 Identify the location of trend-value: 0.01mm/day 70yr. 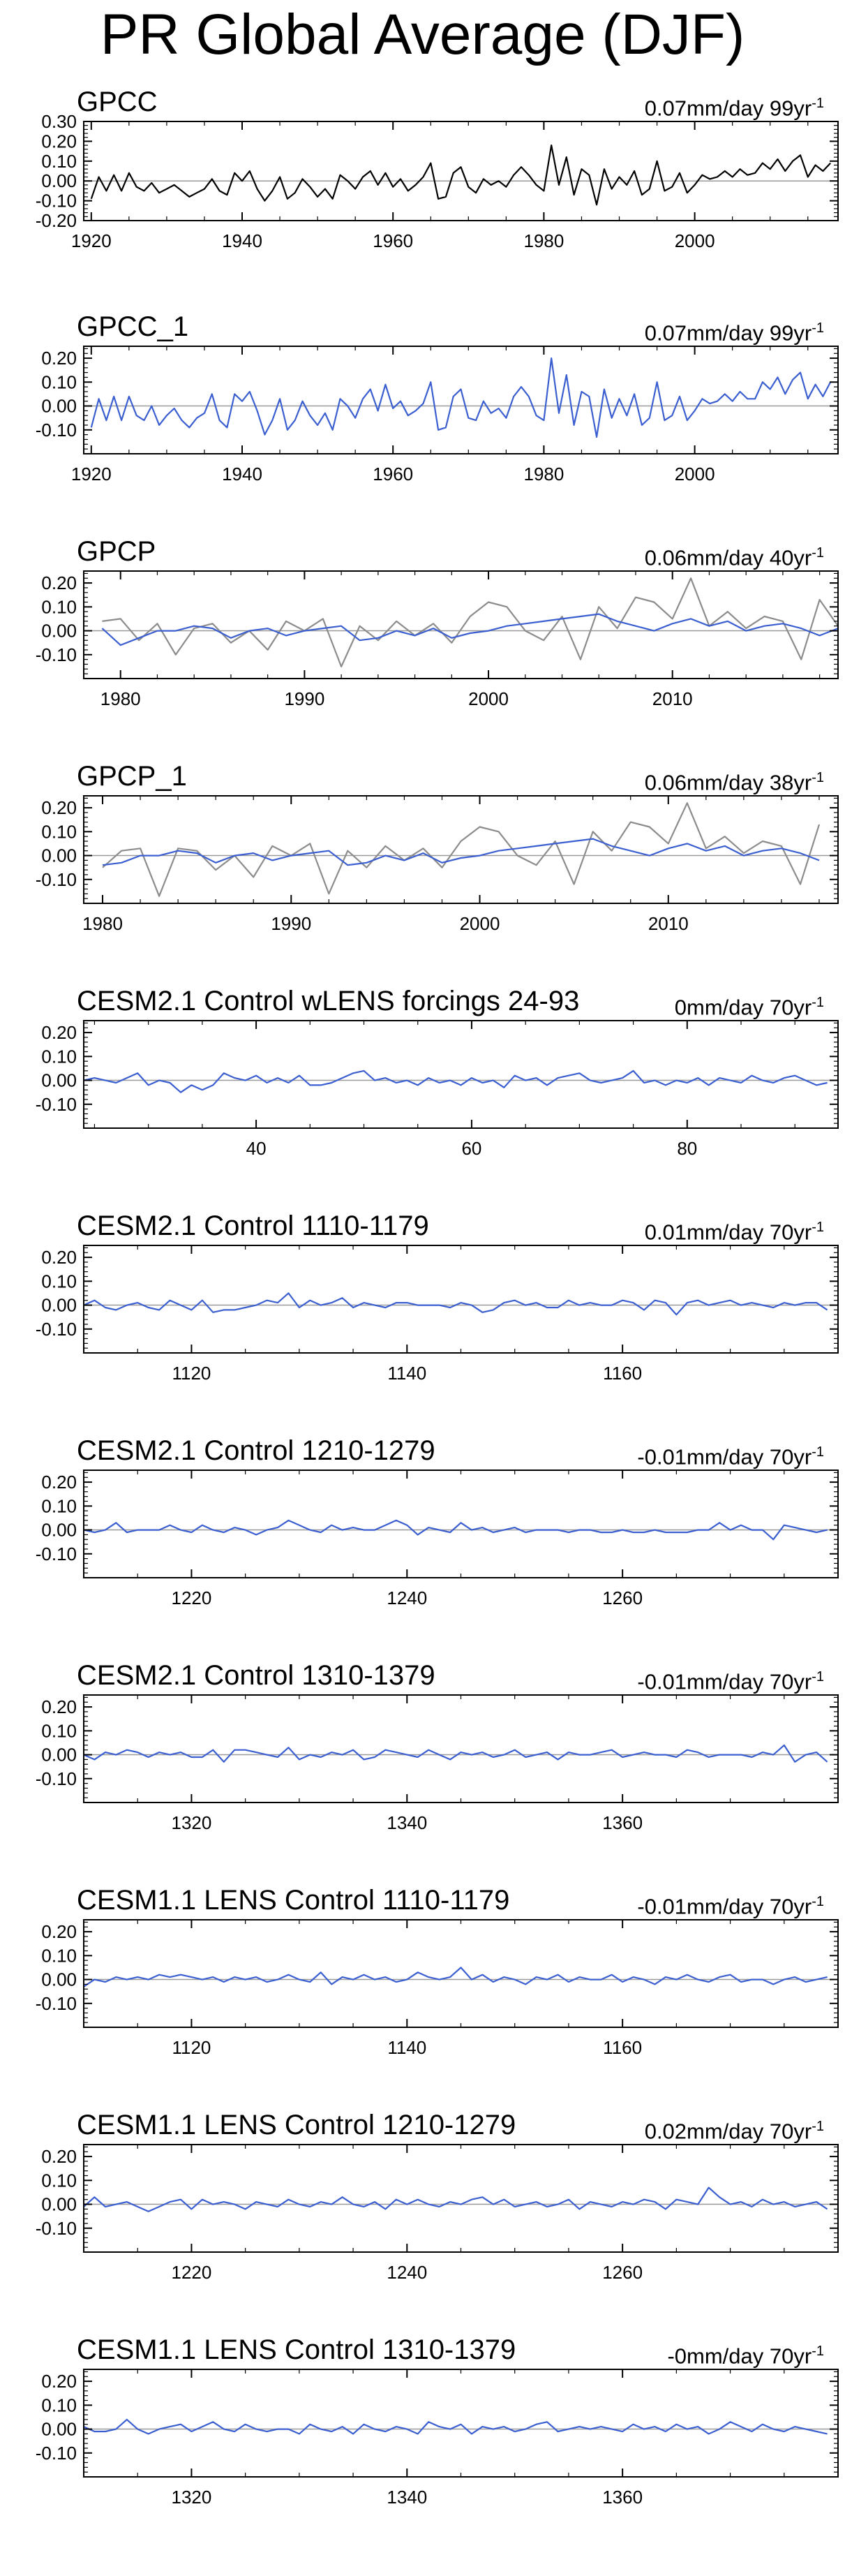
(728, 1232).